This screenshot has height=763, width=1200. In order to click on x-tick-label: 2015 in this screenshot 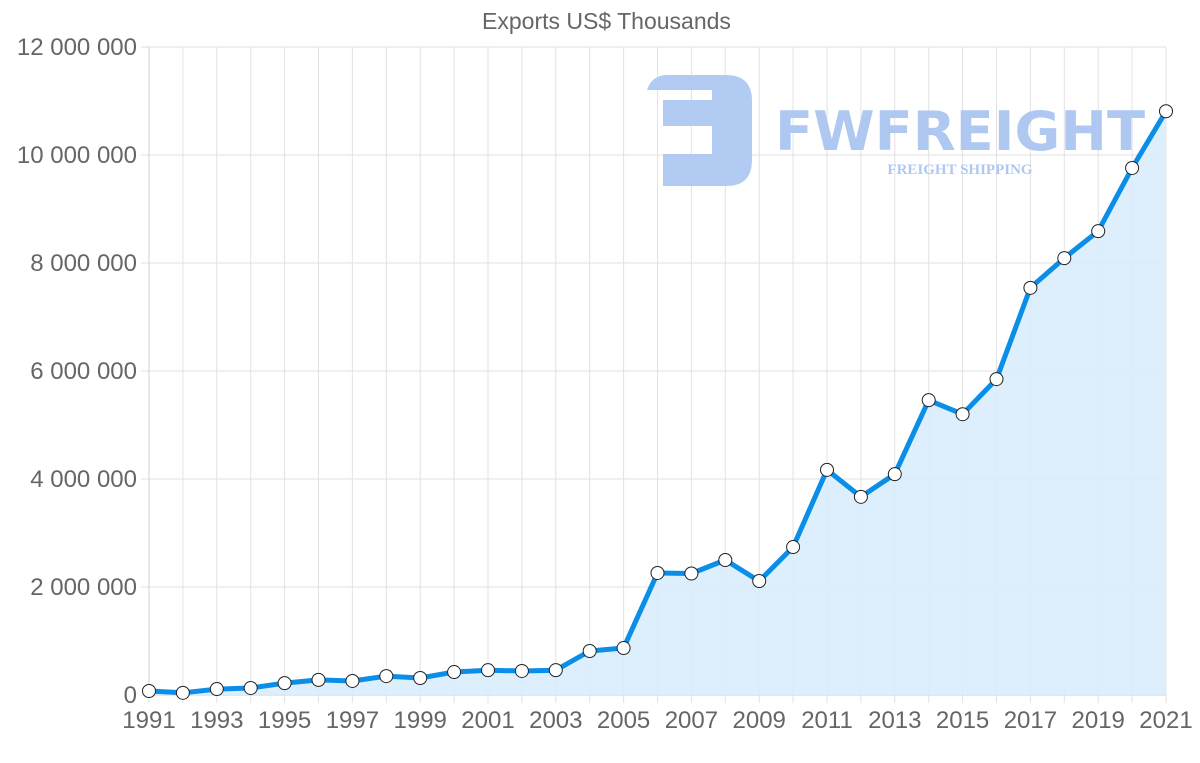, I will do `click(962, 720)`.